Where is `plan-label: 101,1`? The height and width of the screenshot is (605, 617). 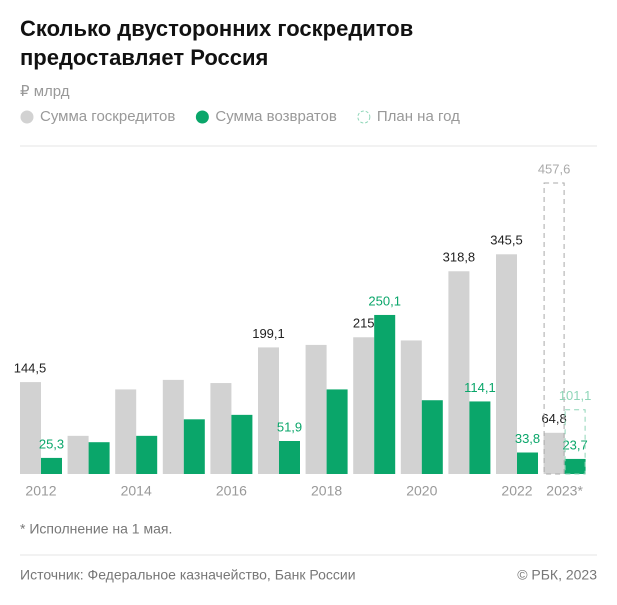 plan-label: 101,1 is located at coordinates (575, 395).